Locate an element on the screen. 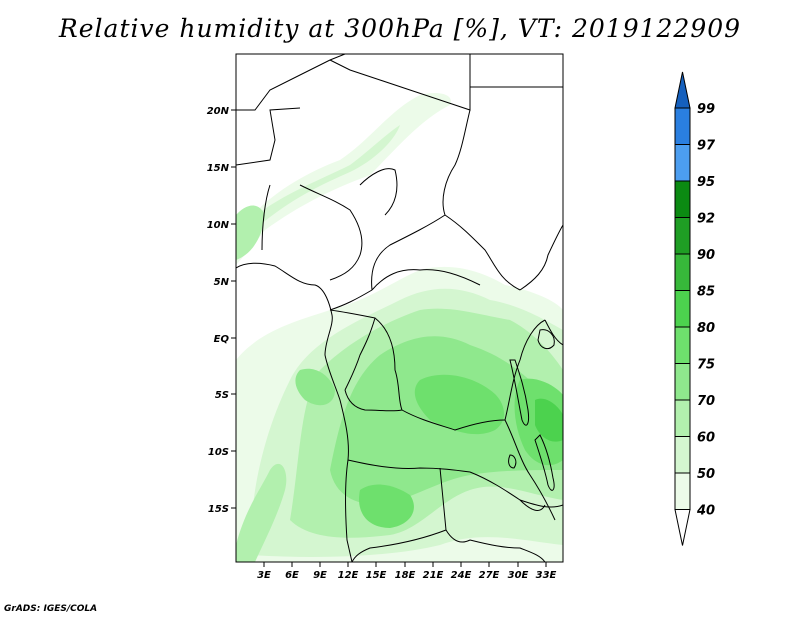 This screenshot has height=618, width=800. colorbar-level-label: 40 is located at coordinates (705, 511).